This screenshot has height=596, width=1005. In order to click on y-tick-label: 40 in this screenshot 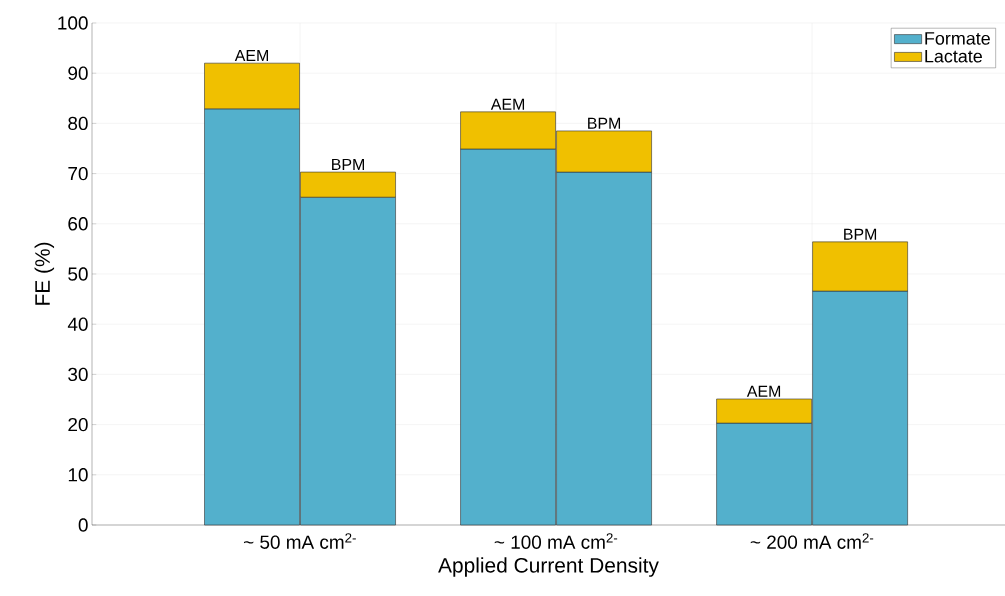, I will do `click(77, 324)`.